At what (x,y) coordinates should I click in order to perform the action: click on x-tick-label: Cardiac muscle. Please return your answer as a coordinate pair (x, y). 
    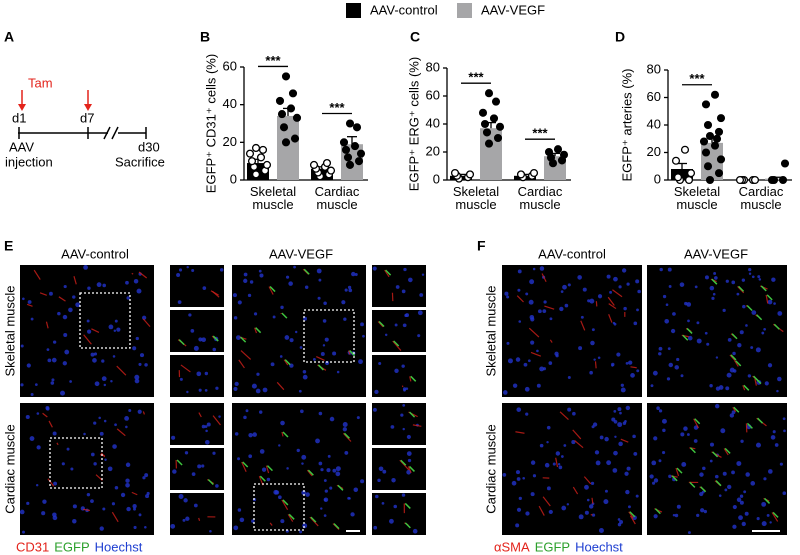
    Looking at the image, I should click on (540, 198).